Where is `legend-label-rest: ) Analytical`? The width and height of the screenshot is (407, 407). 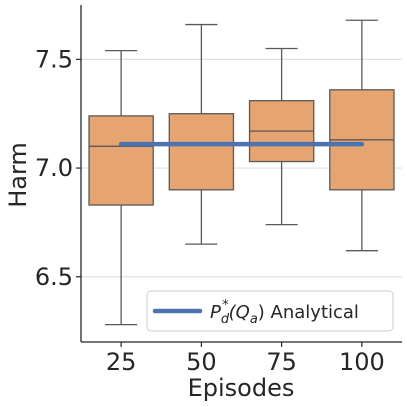
legend-label-rest: ) Analytical is located at coordinates (308, 312).